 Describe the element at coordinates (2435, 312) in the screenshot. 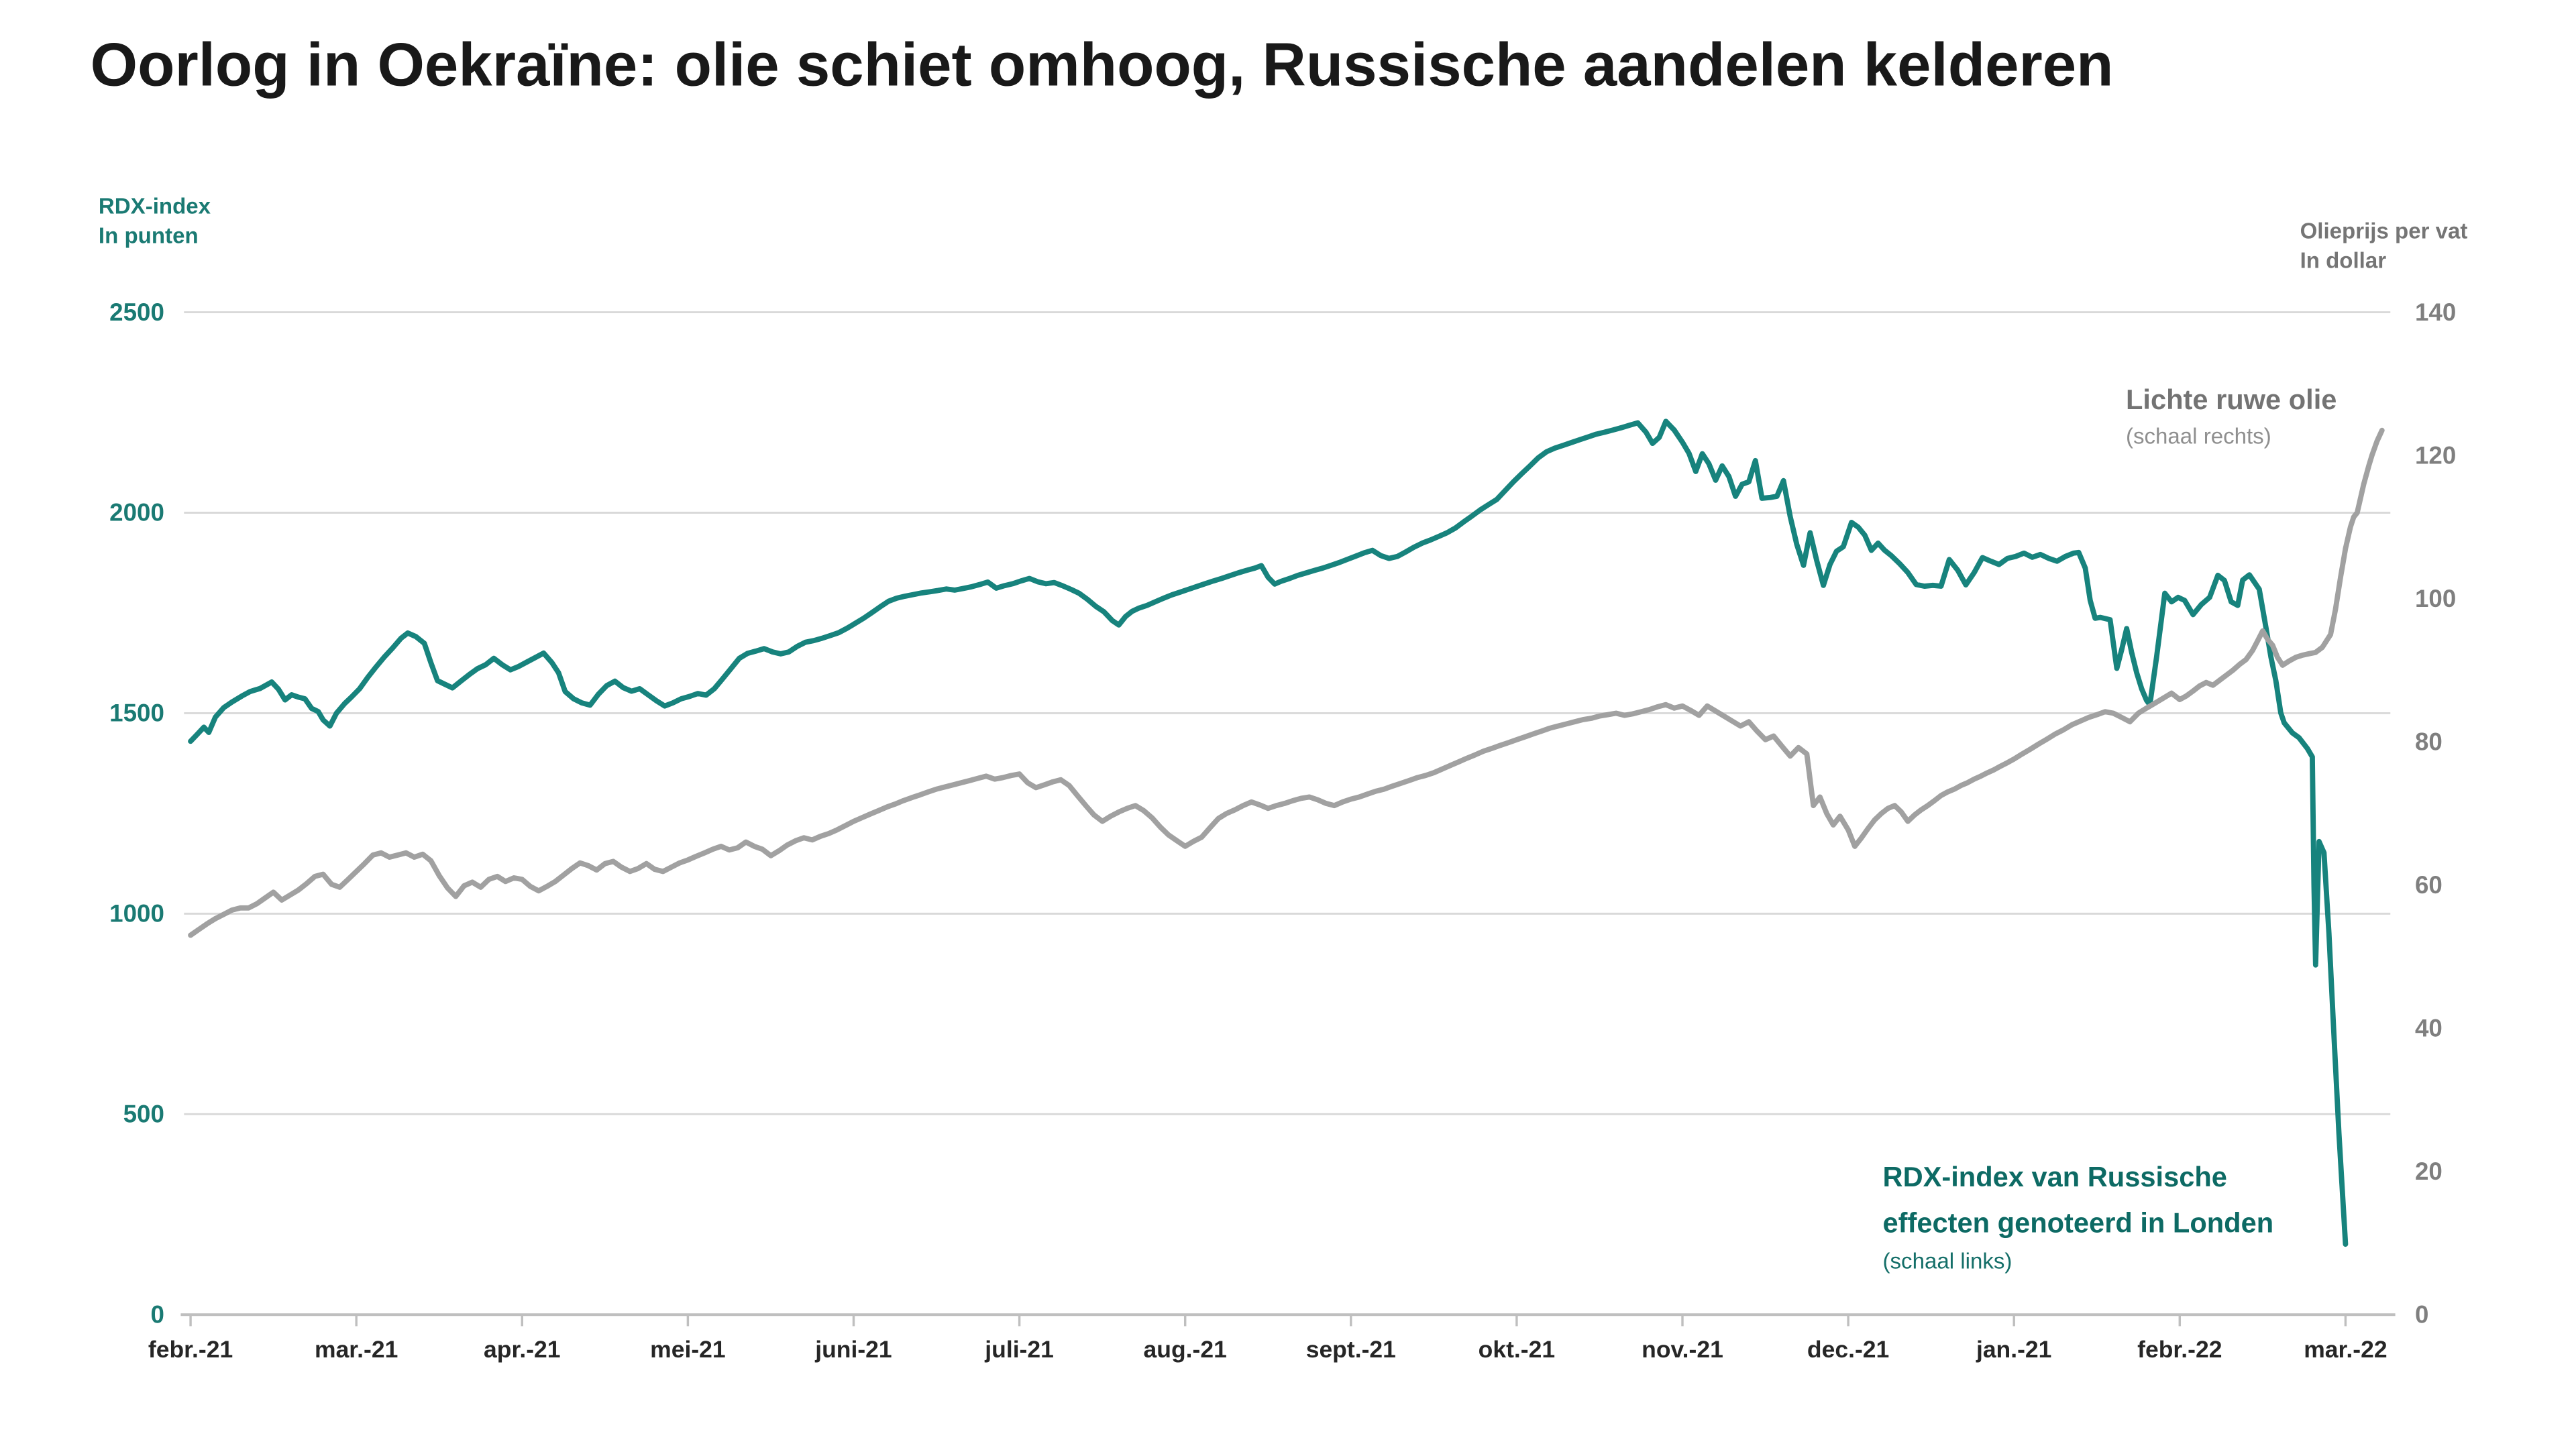

I see `right-axis-tick-label: 140` at that location.